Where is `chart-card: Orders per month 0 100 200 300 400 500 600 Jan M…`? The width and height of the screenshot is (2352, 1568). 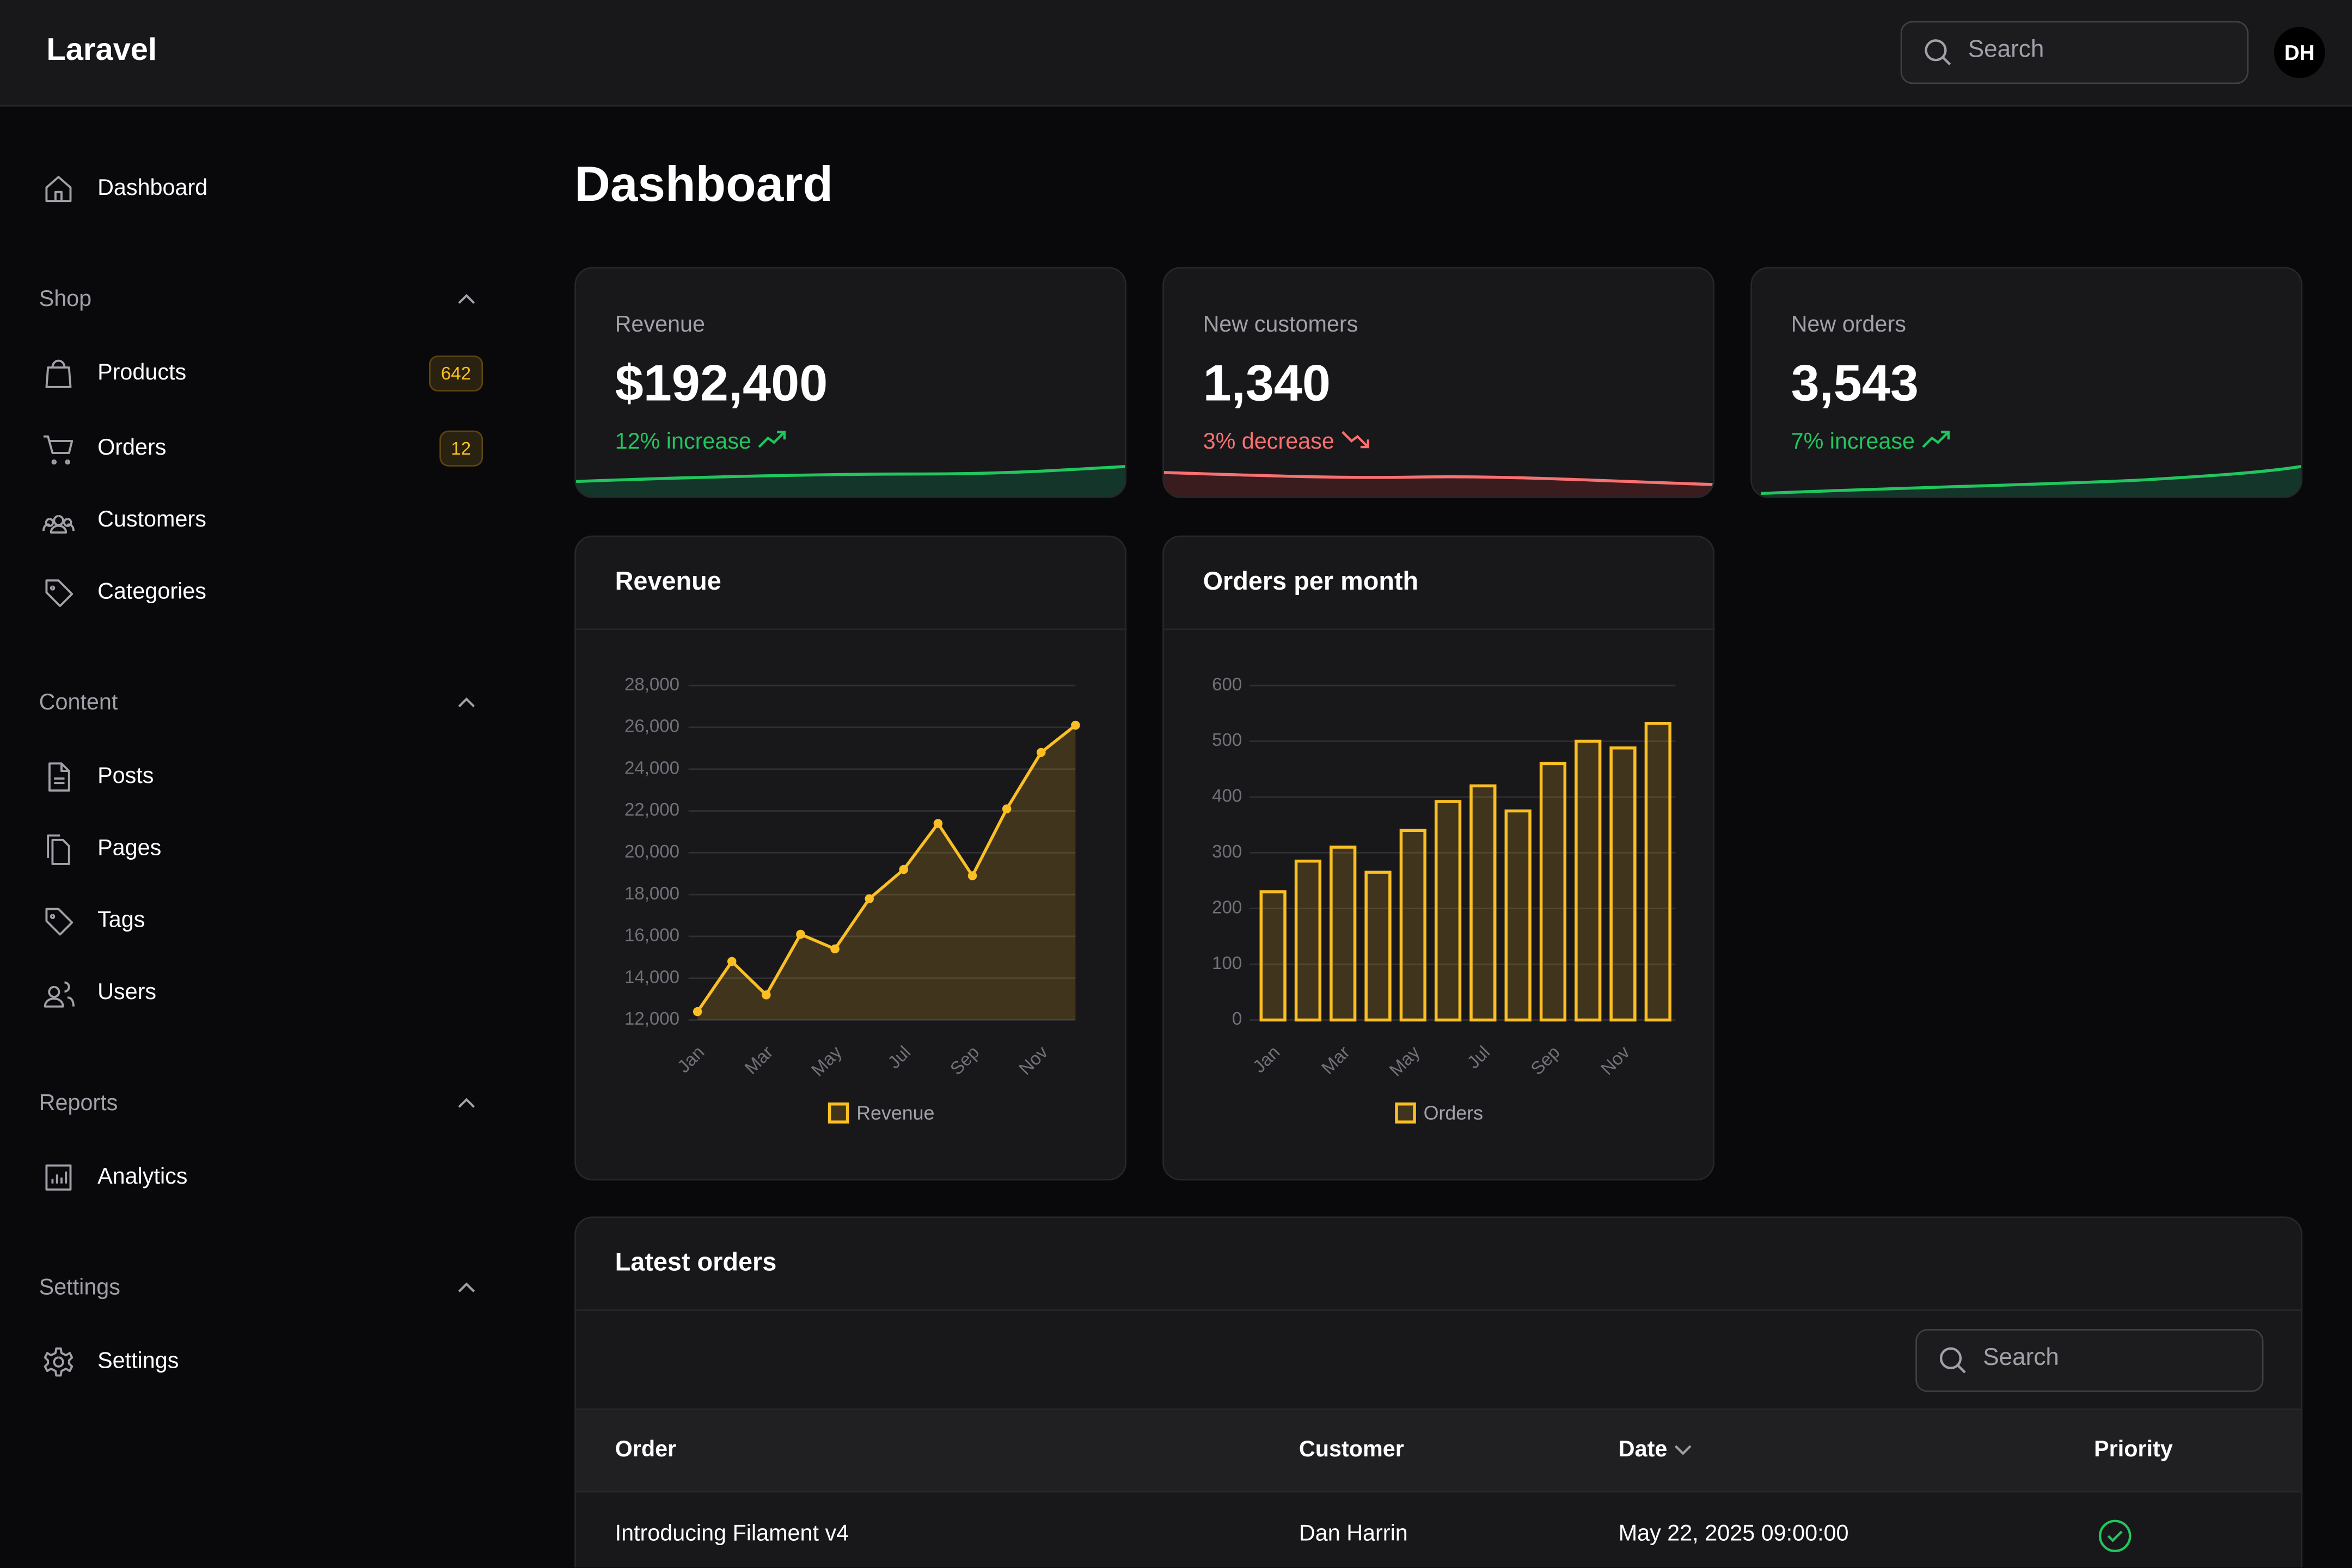
chart-card: Orders per month 0 100 200 300 400 500 600 Jan M… is located at coordinates (1438, 858).